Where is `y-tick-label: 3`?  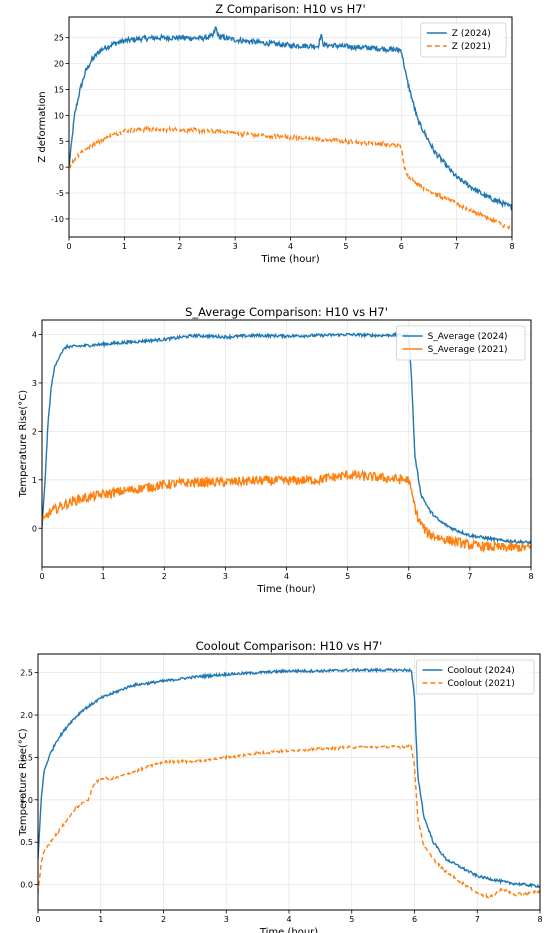 y-tick-label: 3 is located at coordinates (34, 383).